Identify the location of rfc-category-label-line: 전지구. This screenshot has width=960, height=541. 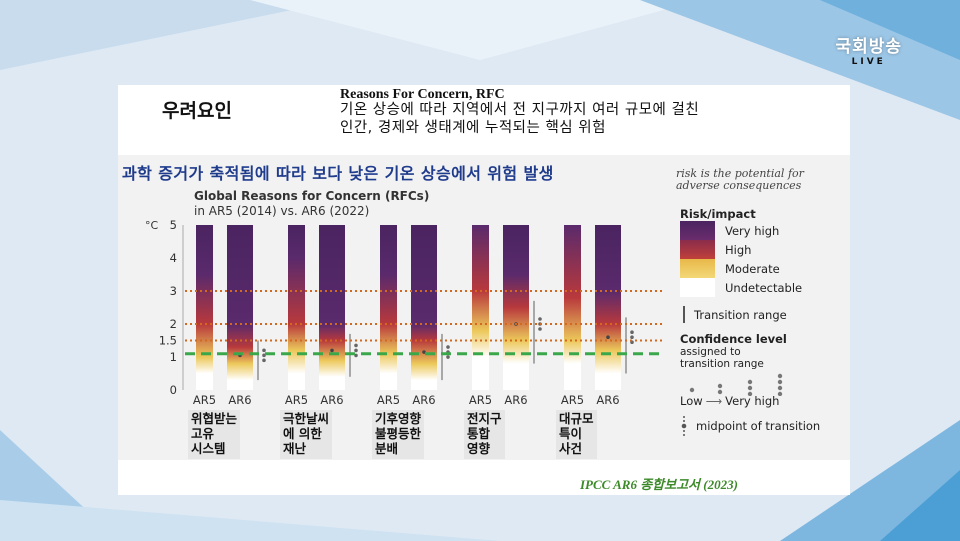
(484, 418).